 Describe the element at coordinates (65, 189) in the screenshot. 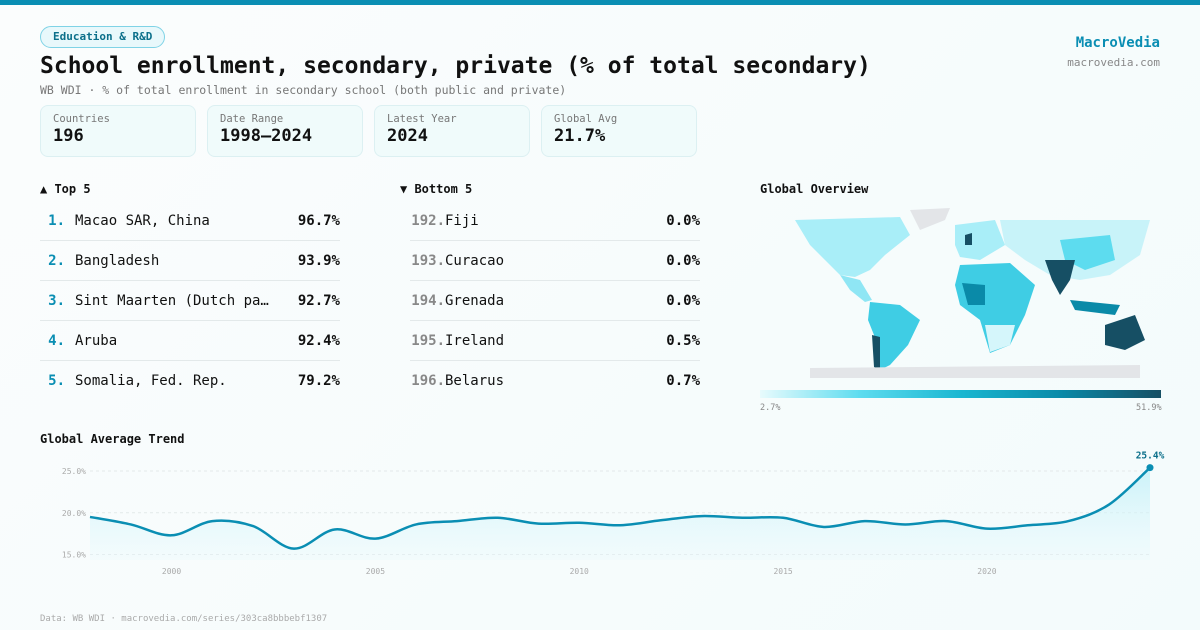

I see `top5-title: ▲ Top 5` at that location.